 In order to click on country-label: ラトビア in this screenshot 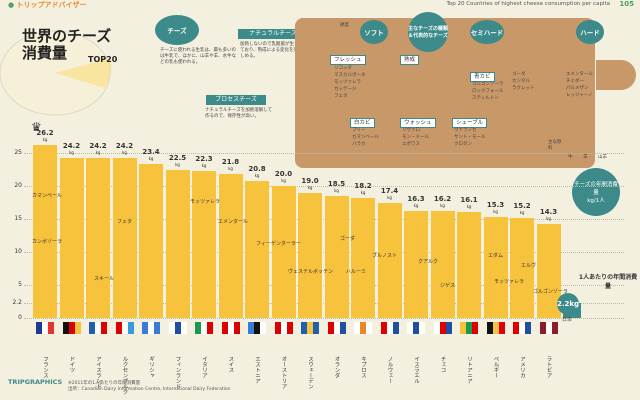, I will do `click(548, 367)`.